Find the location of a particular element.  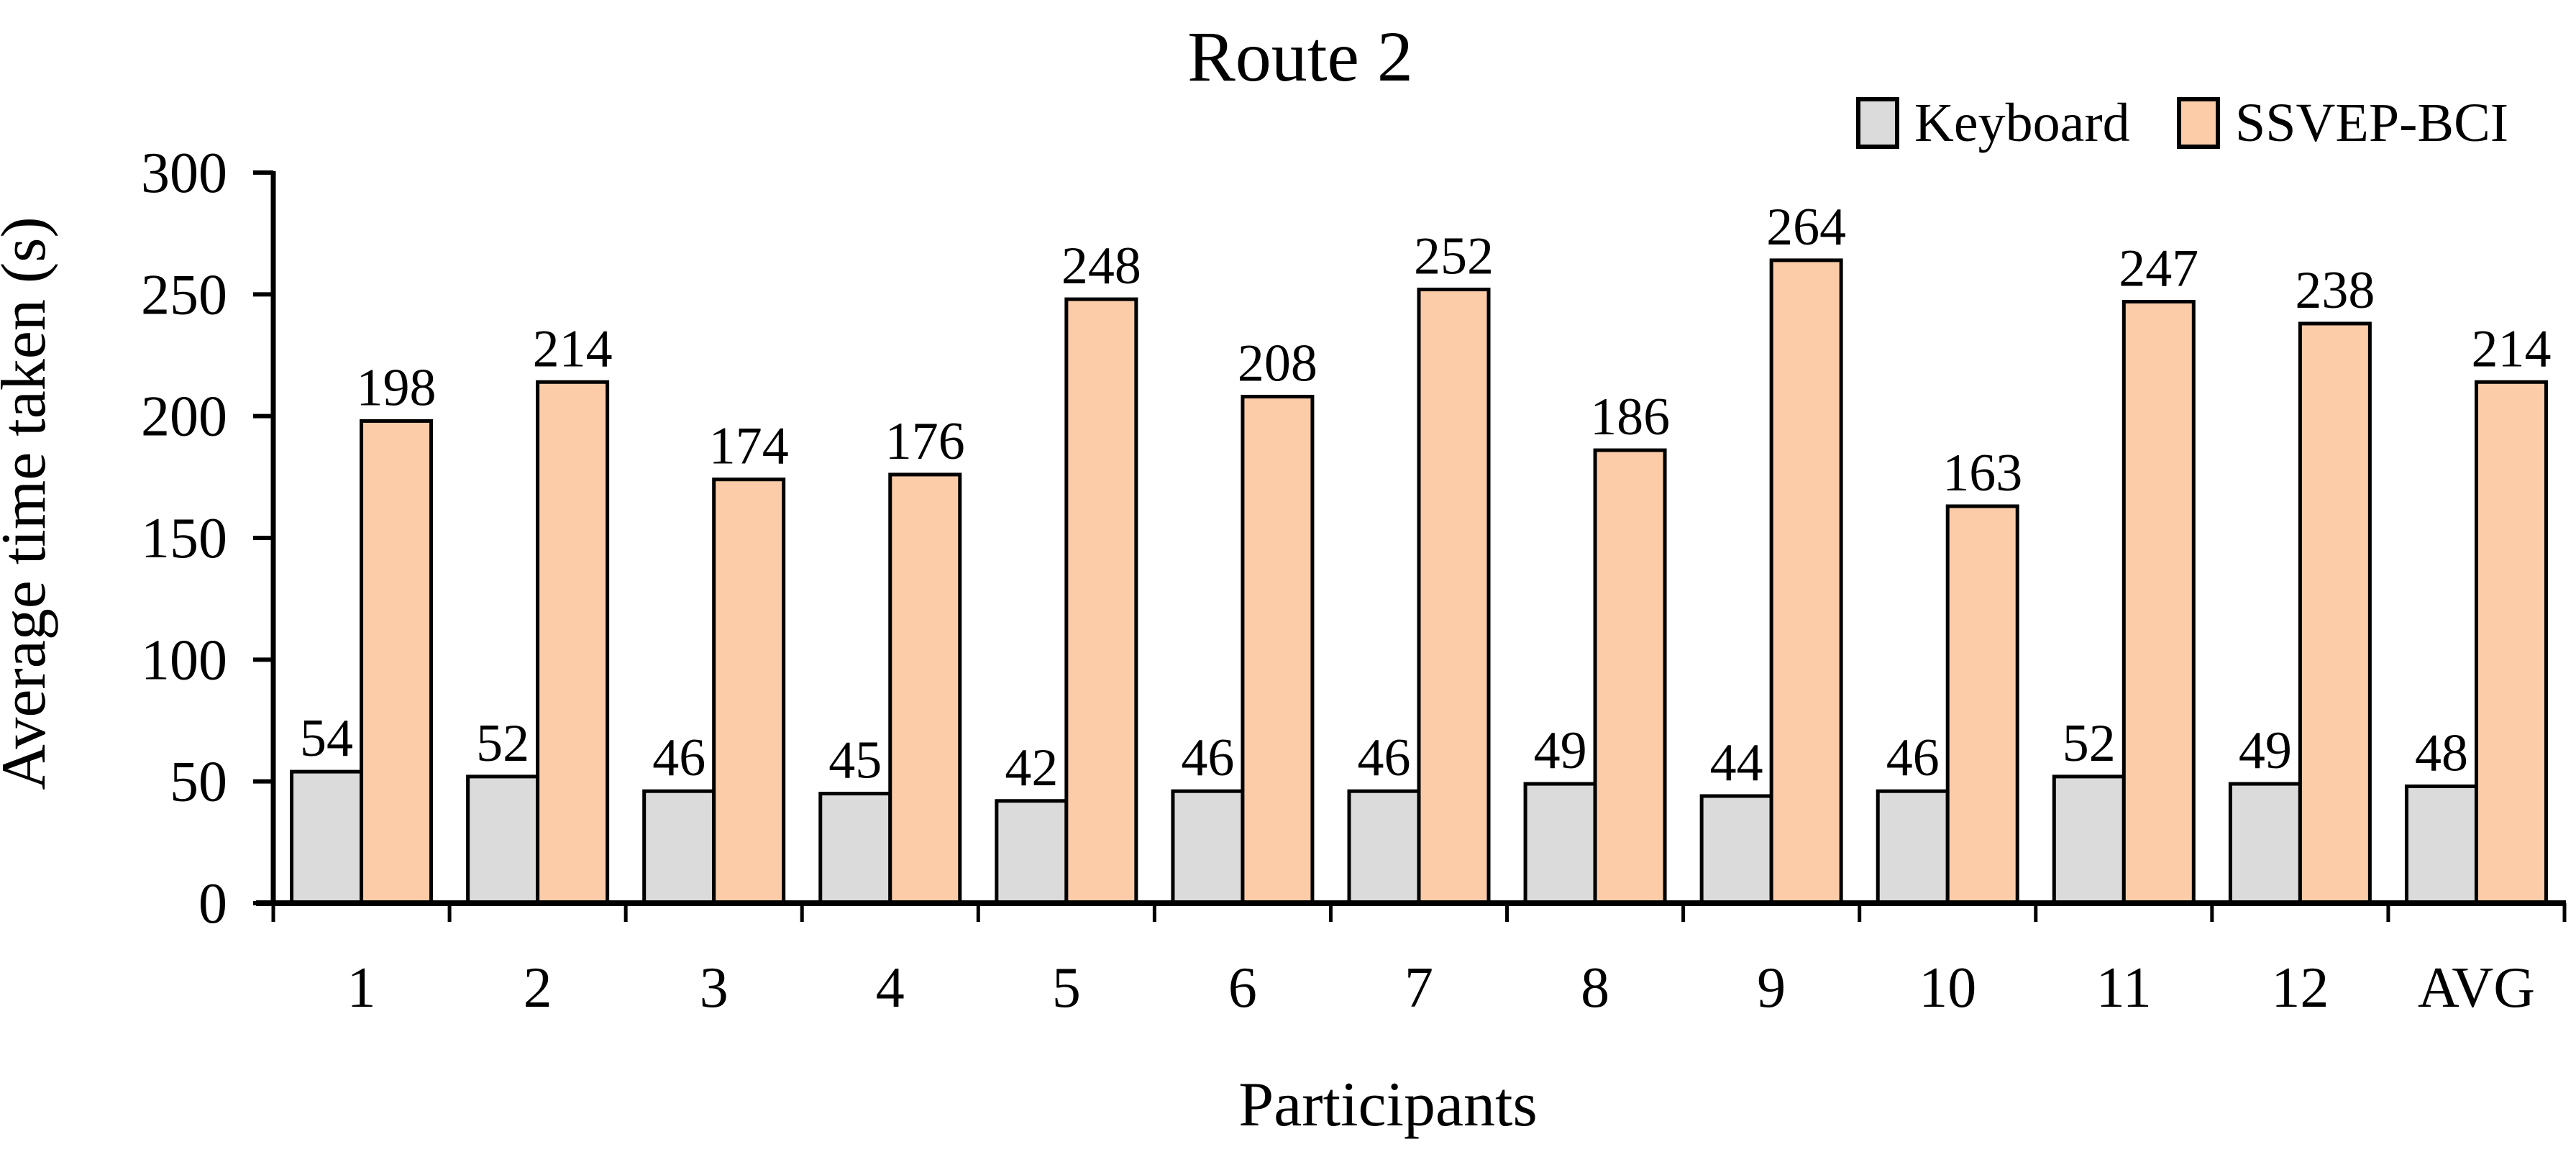

bar-label-keyboard-7: 46 is located at coordinates (1384, 757).